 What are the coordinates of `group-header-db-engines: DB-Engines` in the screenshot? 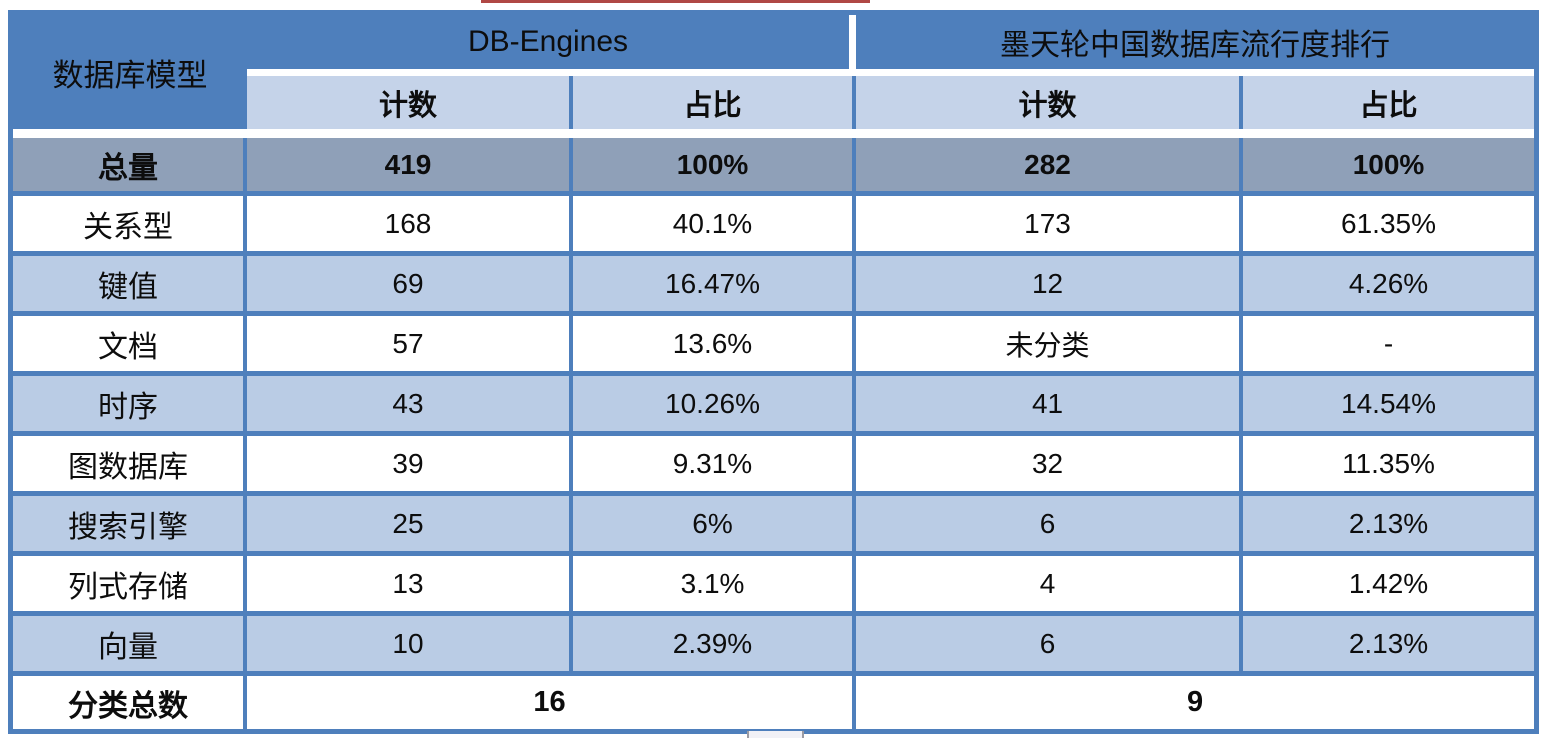 It's located at (552, 45).